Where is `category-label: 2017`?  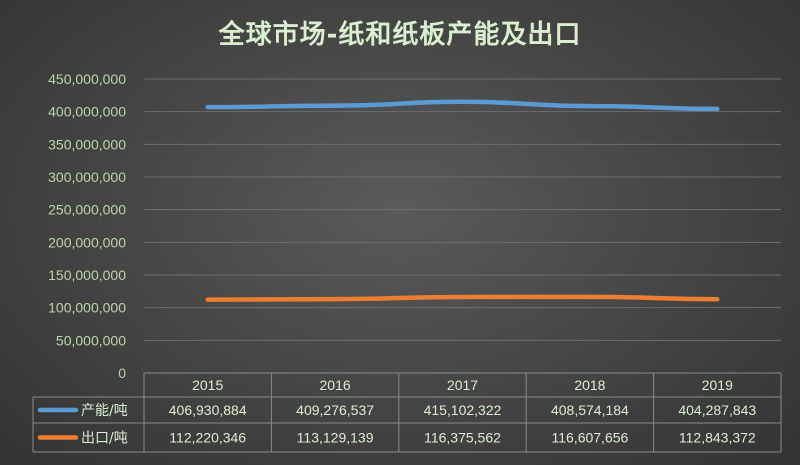 category-label: 2017 is located at coordinates (462, 385).